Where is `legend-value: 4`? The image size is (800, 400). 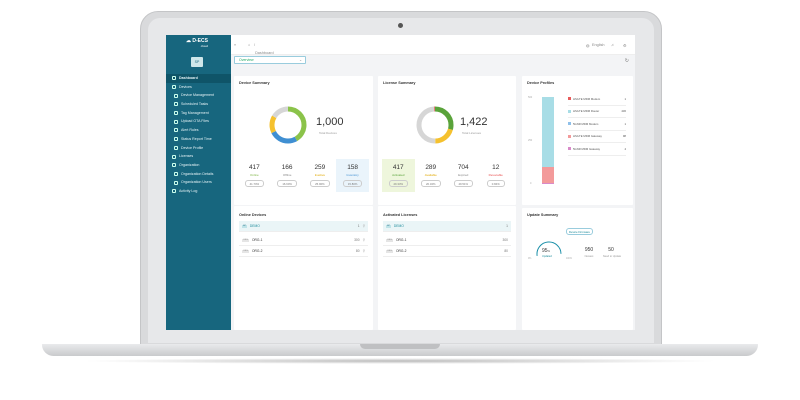 legend-value: 4 is located at coordinates (625, 148).